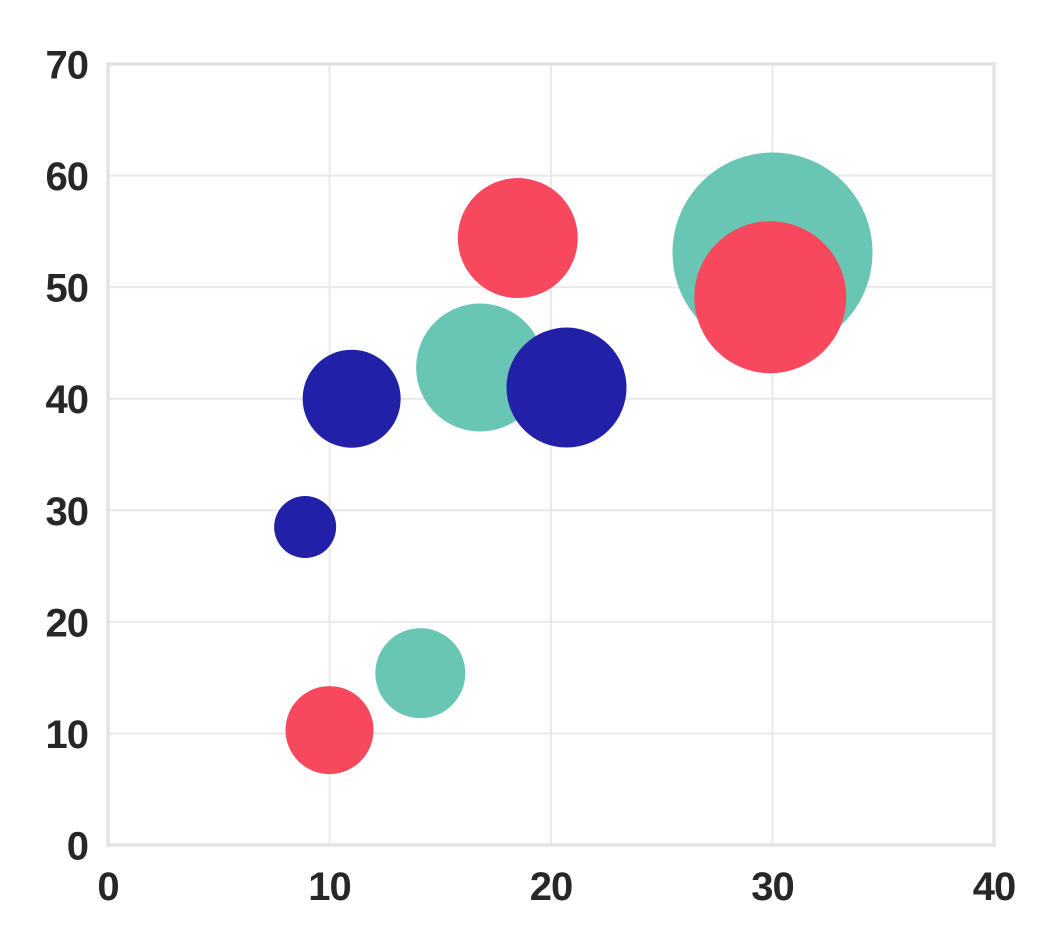 The image size is (1048, 930). Describe the element at coordinates (67, 177) in the screenshot. I see `y-tick-label: 60` at that location.